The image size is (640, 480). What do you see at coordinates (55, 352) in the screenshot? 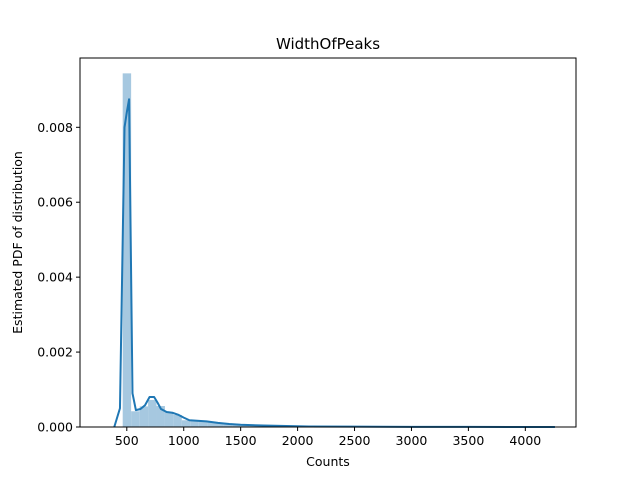
I see `y-tick-label: 0.002` at bounding box center [55, 352].